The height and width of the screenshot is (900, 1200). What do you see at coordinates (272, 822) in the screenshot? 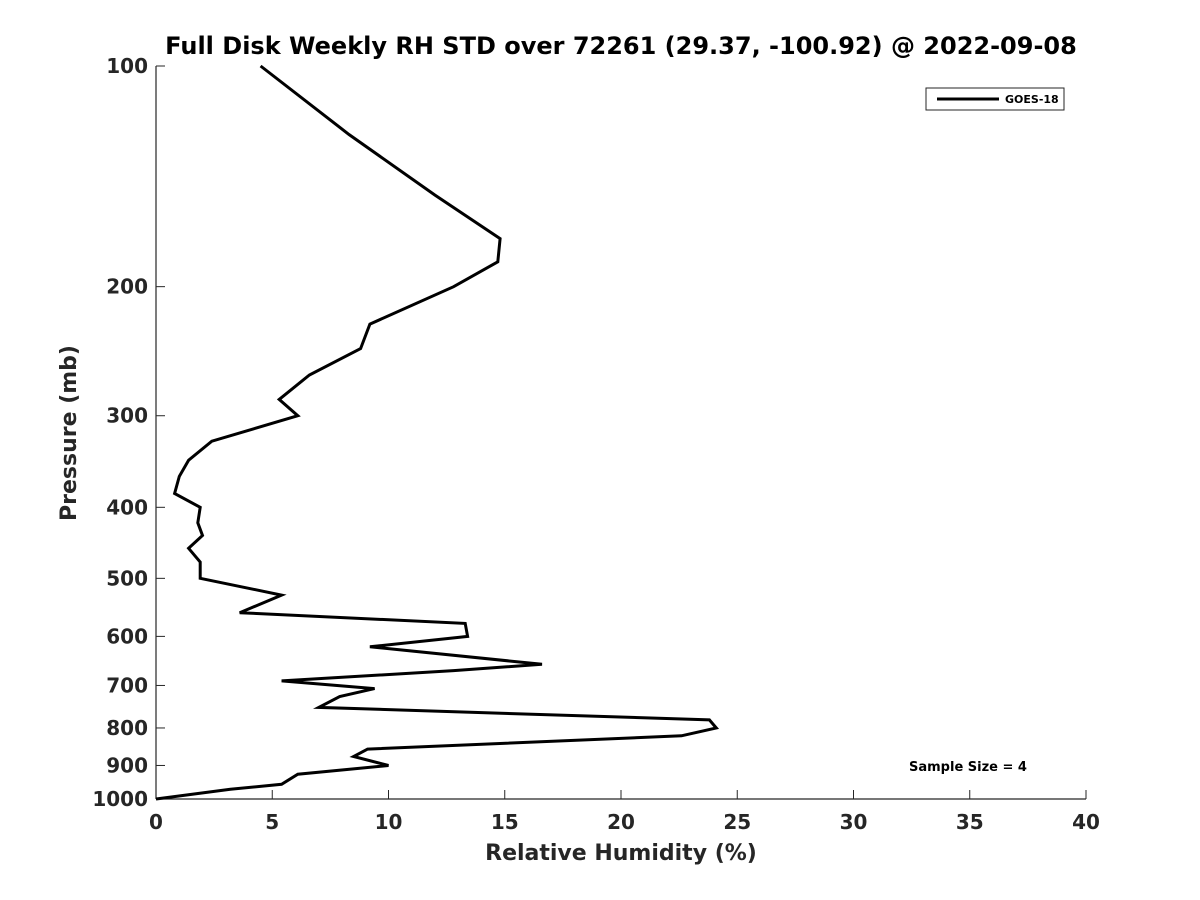
I see `x-tick-label: 5` at bounding box center [272, 822].